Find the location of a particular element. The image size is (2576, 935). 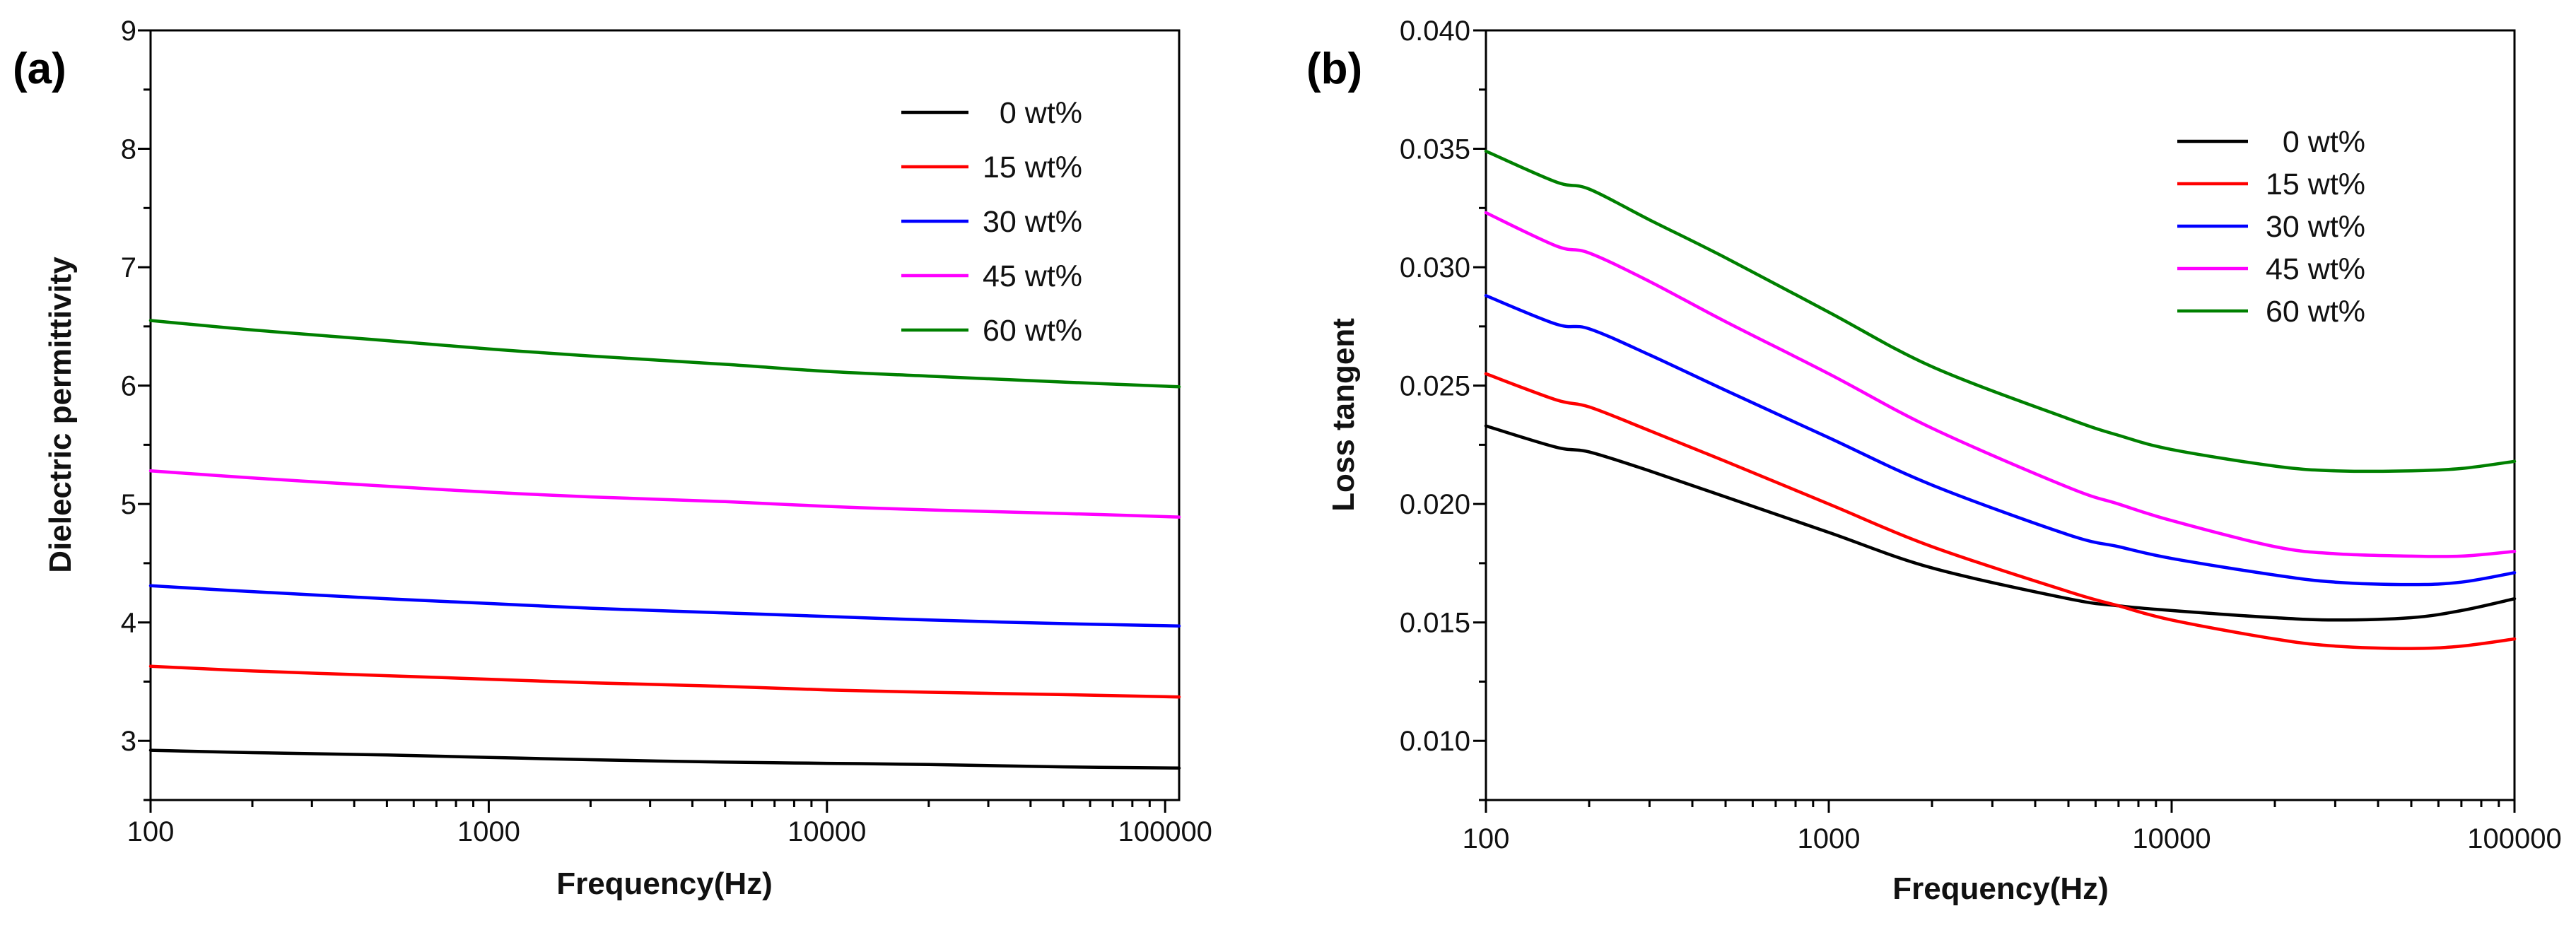

y-tick-label: 0.010 is located at coordinates (1435, 742).